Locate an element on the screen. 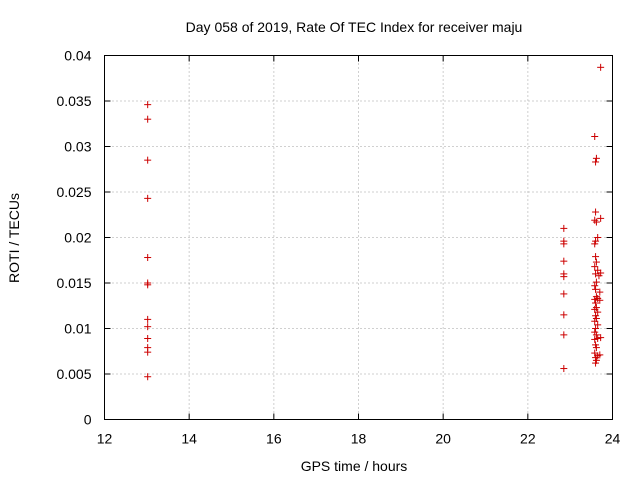  x-tick-label: 12 is located at coordinates (105, 439).